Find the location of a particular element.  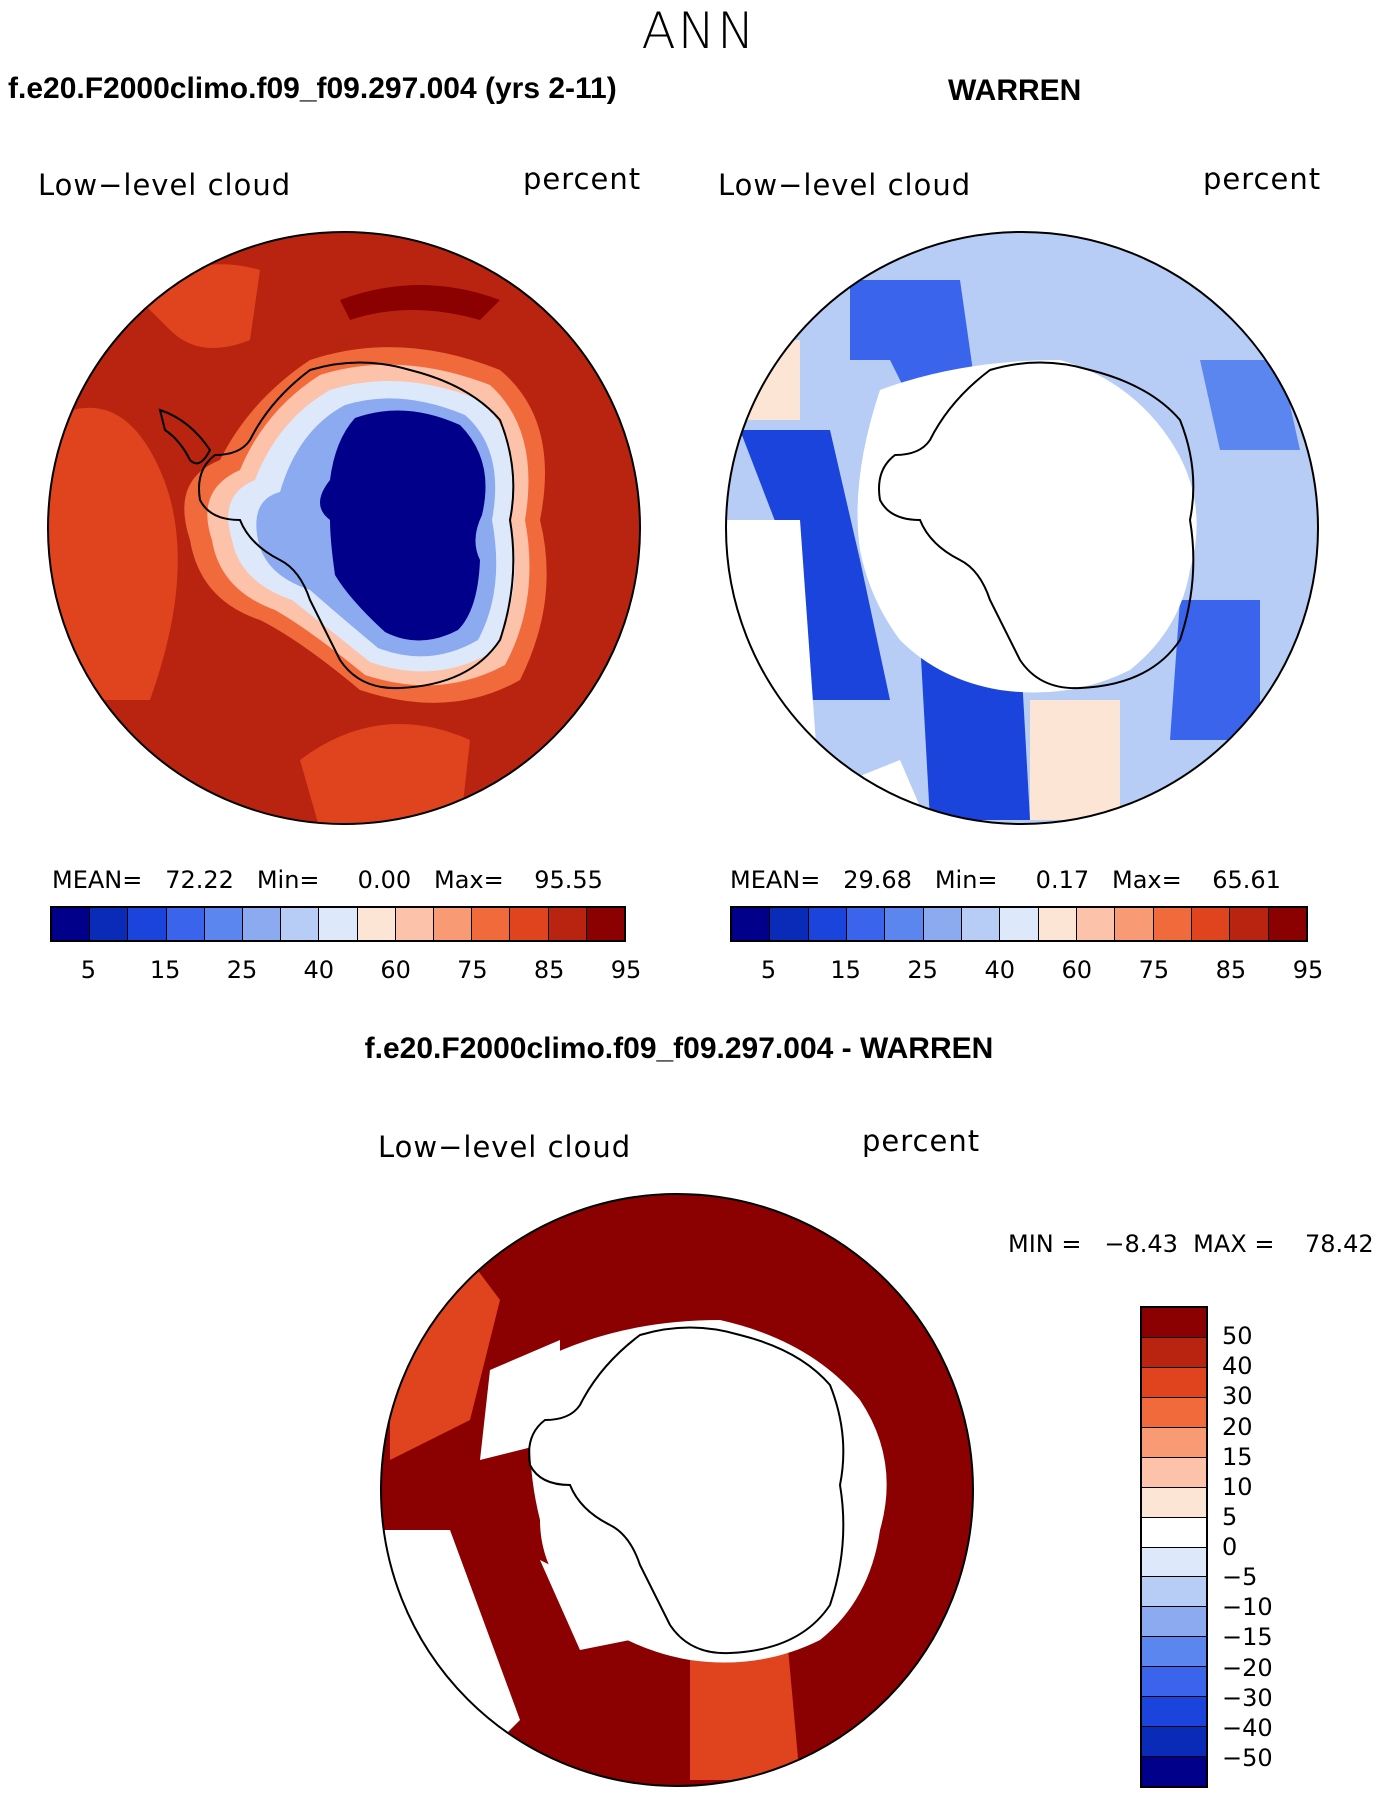

panel3-missing-sector is located at coordinates (520, 1400).